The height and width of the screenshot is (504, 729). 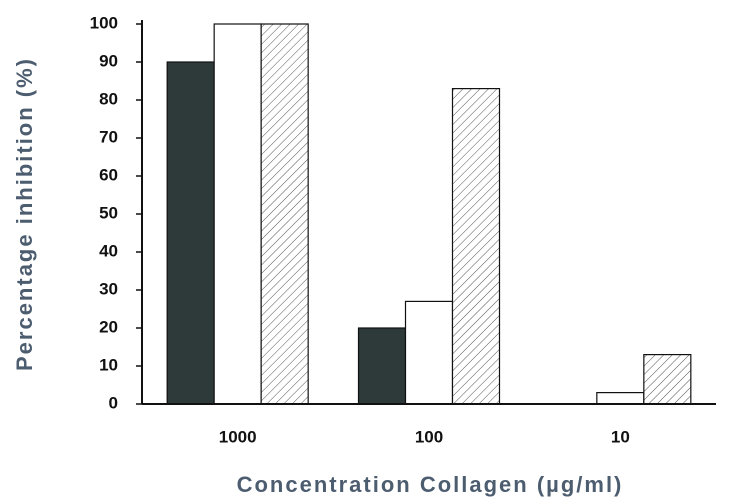 What do you see at coordinates (113, 402) in the screenshot?
I see `y-tick-label: 0` at bounding box center [113, 402].